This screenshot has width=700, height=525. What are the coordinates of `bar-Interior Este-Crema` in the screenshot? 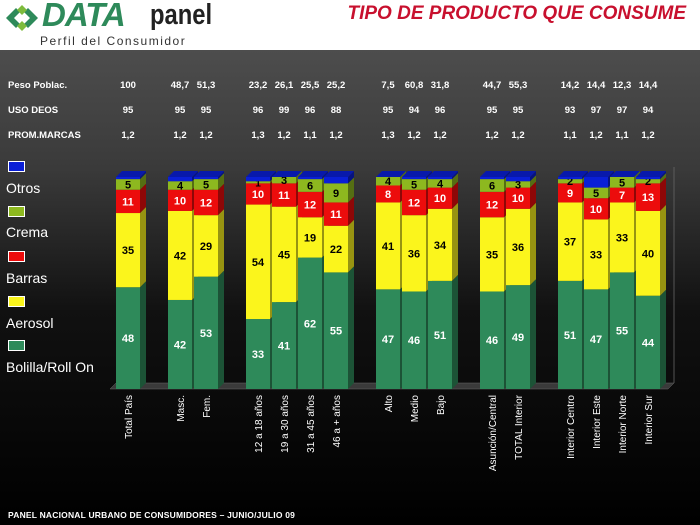 It's located at (596, 193).